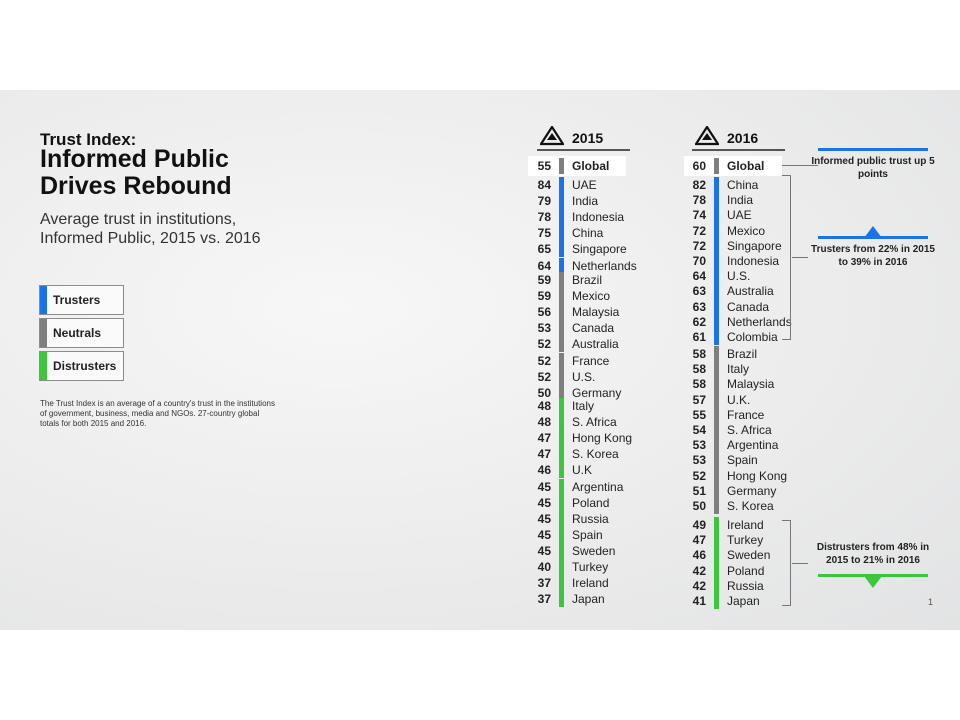 Image resolution: width=960 pixels, height=720 pixels. What do you see at coordinates (699, 506) in the screenshot?
I see `trust-value: 50` at bounding box center [699, 506].